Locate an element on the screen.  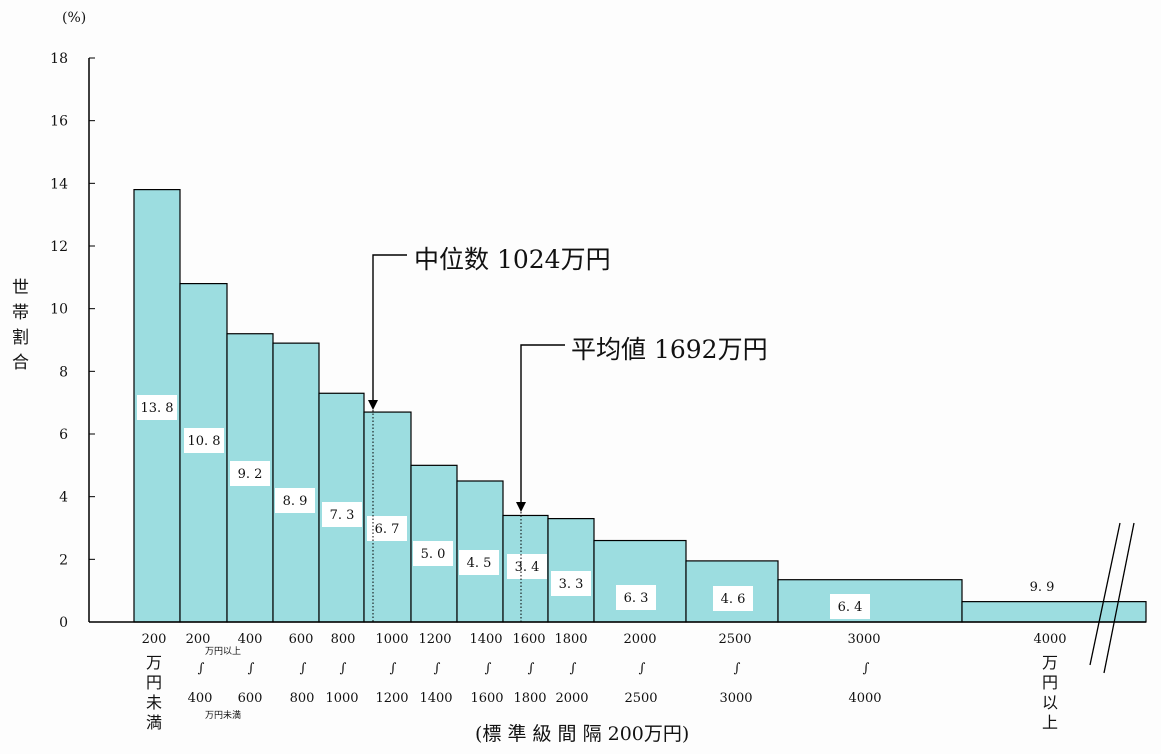
y-tick-label: 10 is located at coordinates (59, 310).